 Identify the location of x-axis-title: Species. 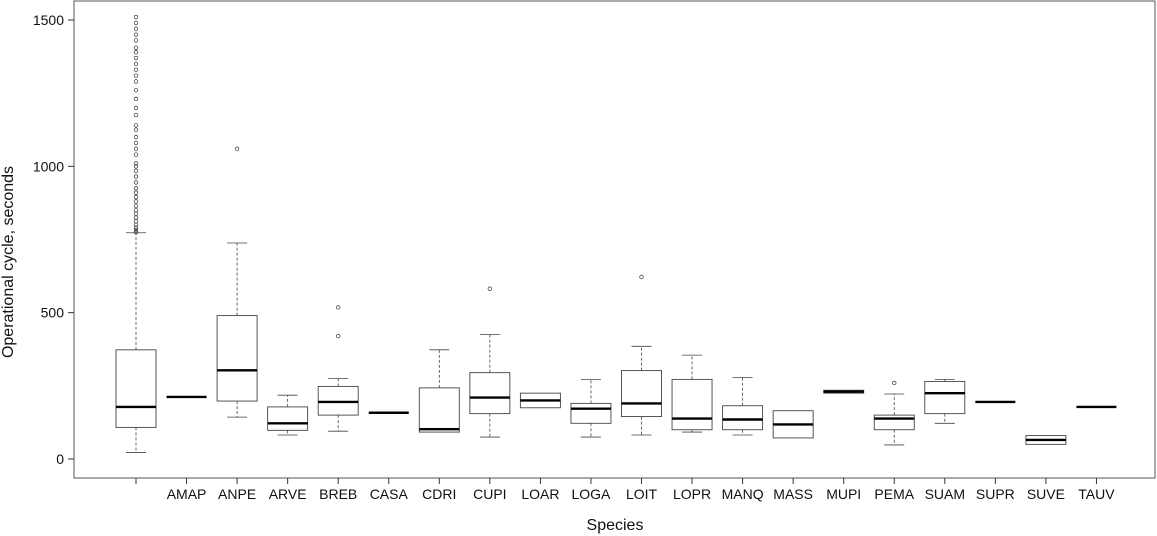
(615, 525).